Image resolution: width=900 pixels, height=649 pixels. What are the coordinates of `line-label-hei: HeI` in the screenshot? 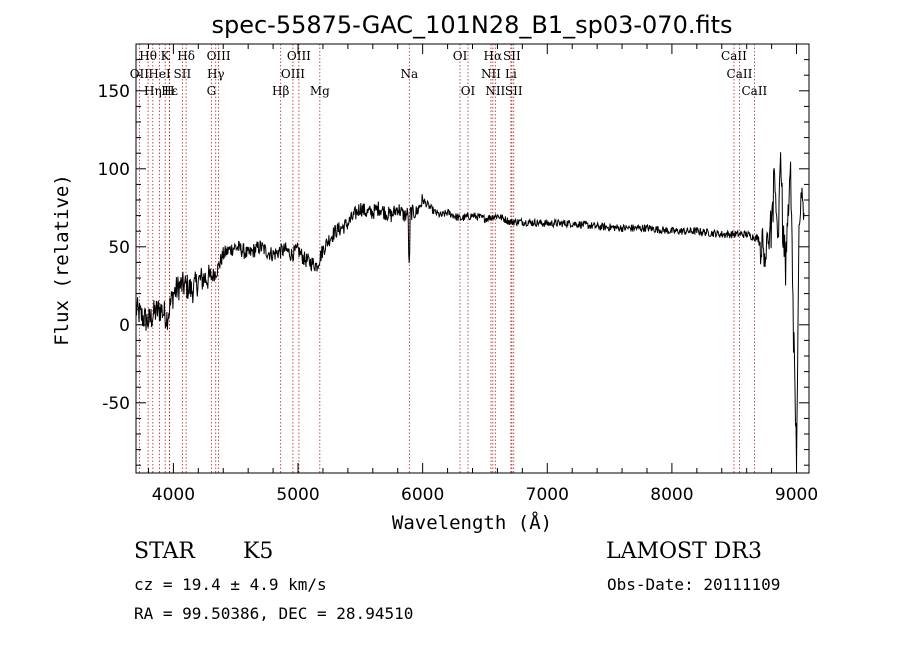 It's located at (159, 74).